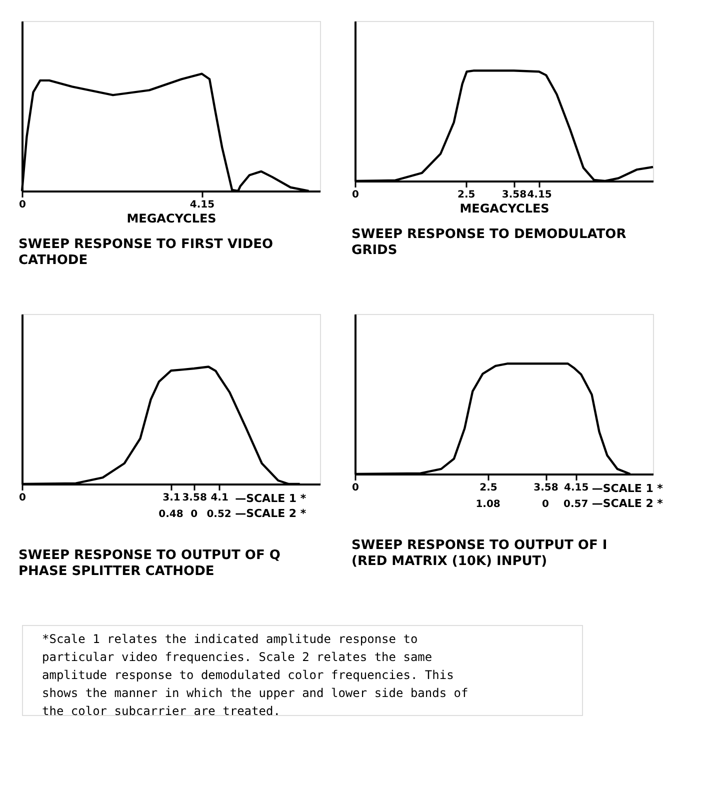  What do you see at coordinates (194, 514) in the screenshot?
I see `text: 0` at bounding box center [194, 514].